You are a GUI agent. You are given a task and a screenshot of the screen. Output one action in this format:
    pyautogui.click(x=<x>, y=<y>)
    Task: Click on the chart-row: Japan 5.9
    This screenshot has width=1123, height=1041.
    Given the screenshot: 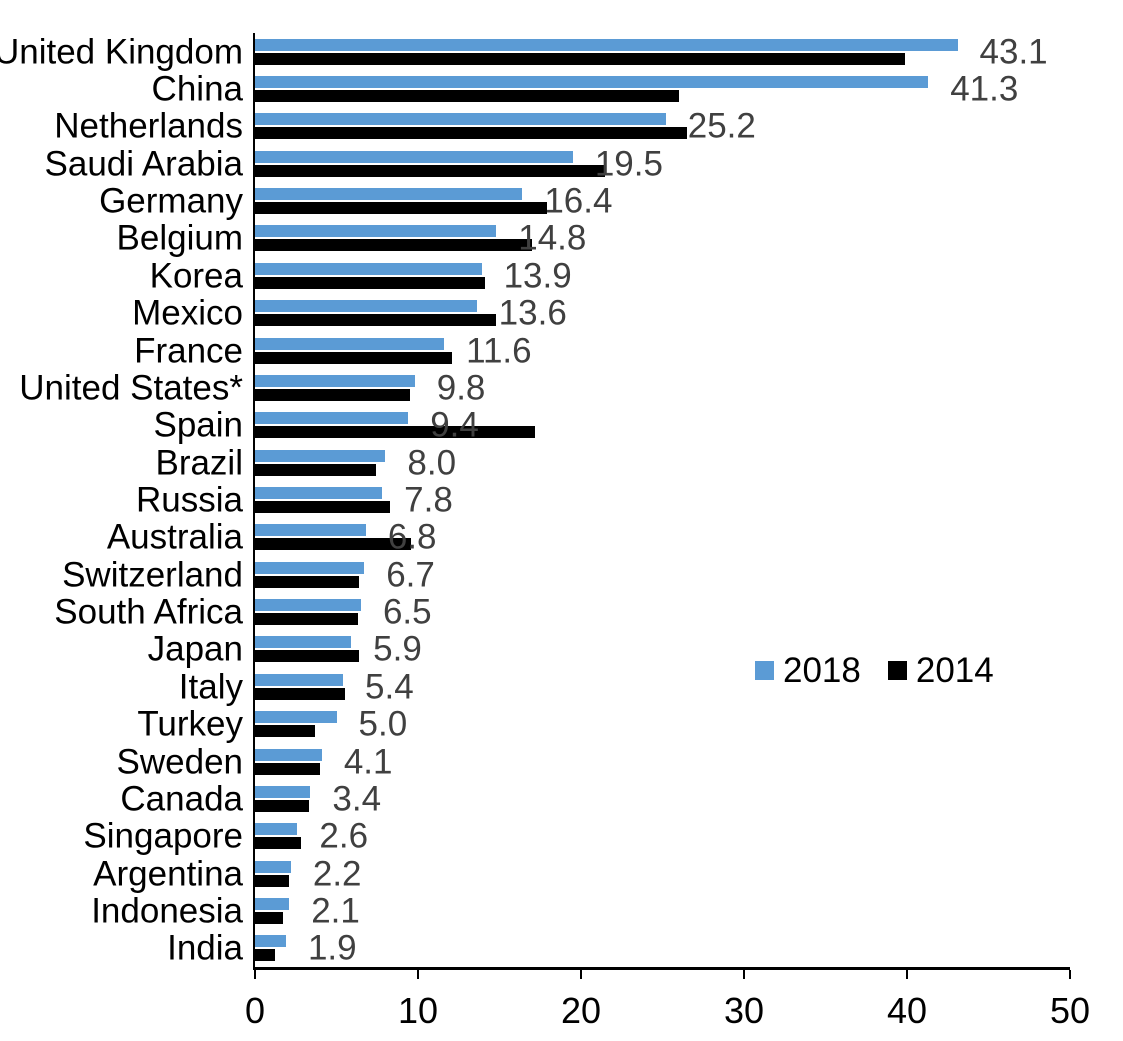 What is the action you would take?
    pyautogui.click(x=609, y=649)
    